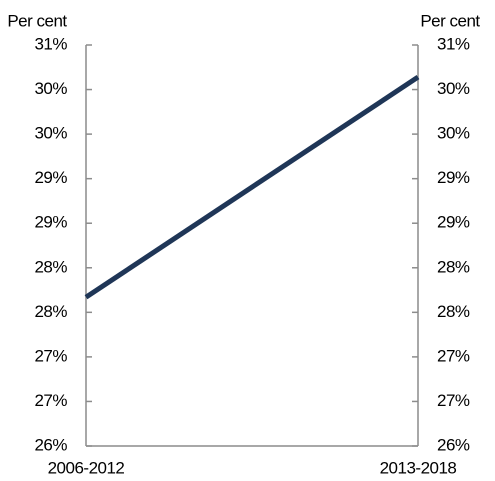  Describe the element at coordinates (453, 444) in the screenshot. I see `y2-tick-label: 26%` at that location.